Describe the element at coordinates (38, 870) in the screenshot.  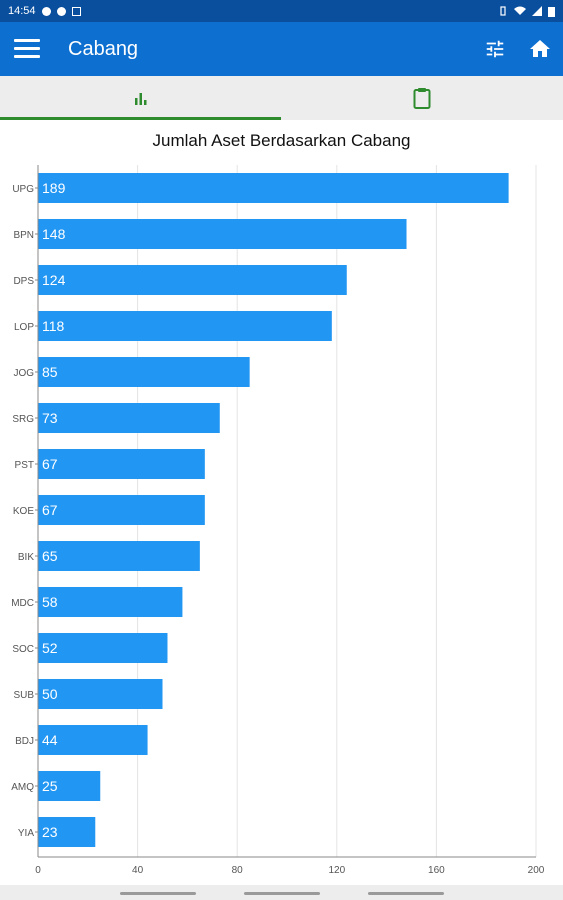
I see `x-tick-label: 0` at that location.